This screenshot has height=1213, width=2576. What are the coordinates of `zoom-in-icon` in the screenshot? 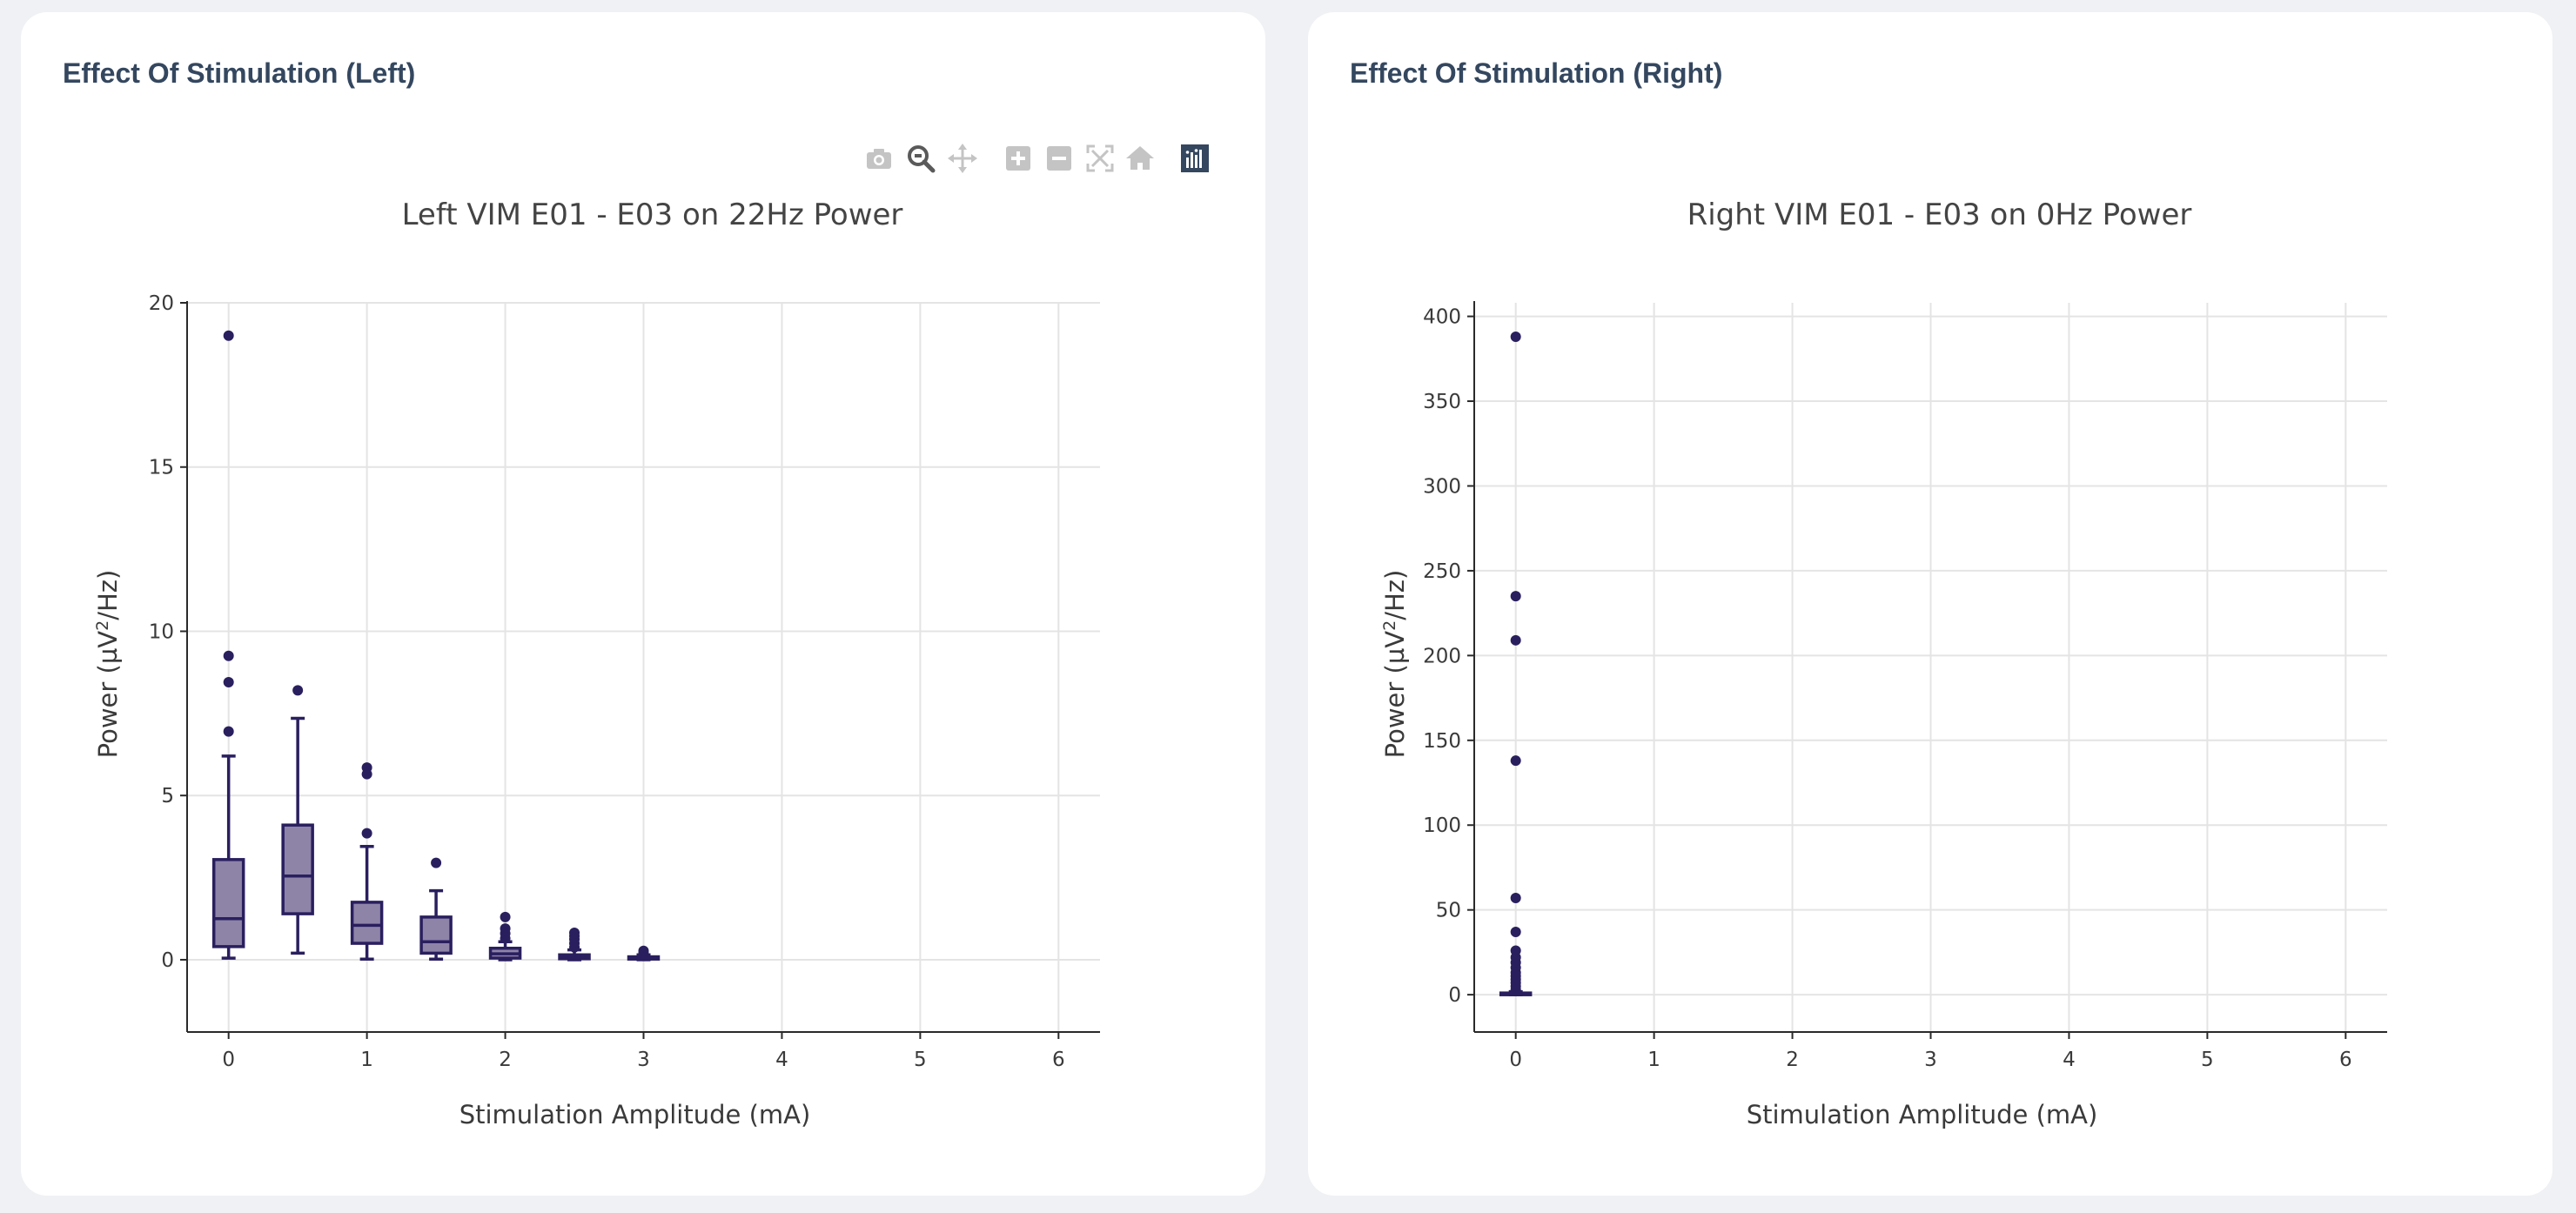 It's located at (1018, 158).